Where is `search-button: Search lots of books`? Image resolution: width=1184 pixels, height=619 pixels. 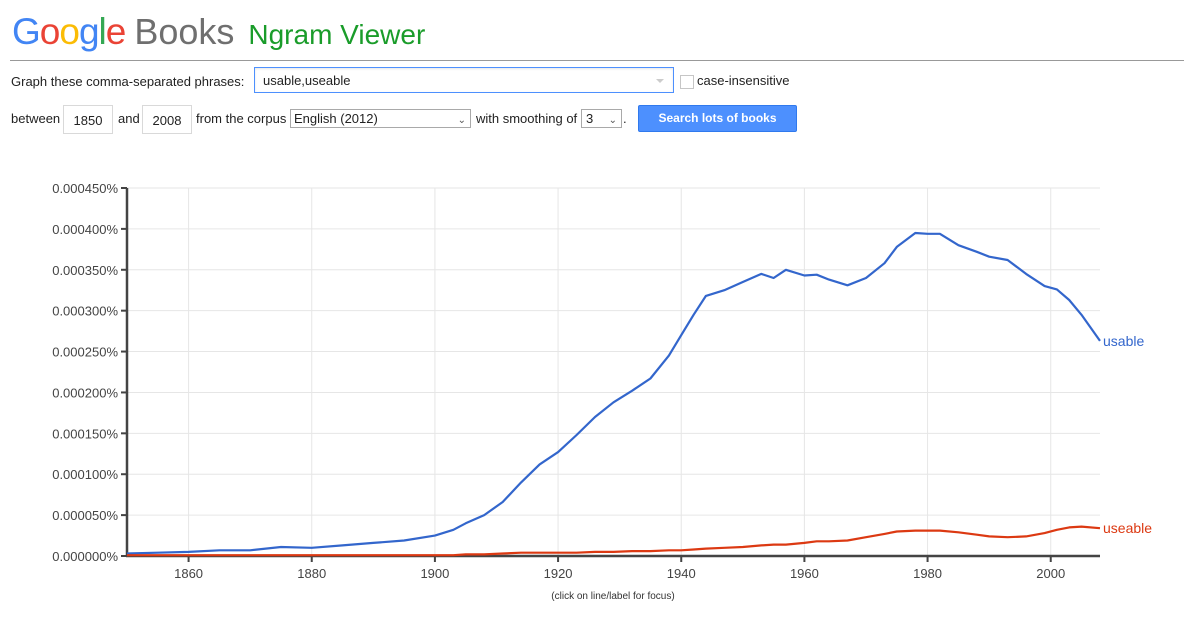
search-button: Search lots of books is located at coordinates (717, 118).